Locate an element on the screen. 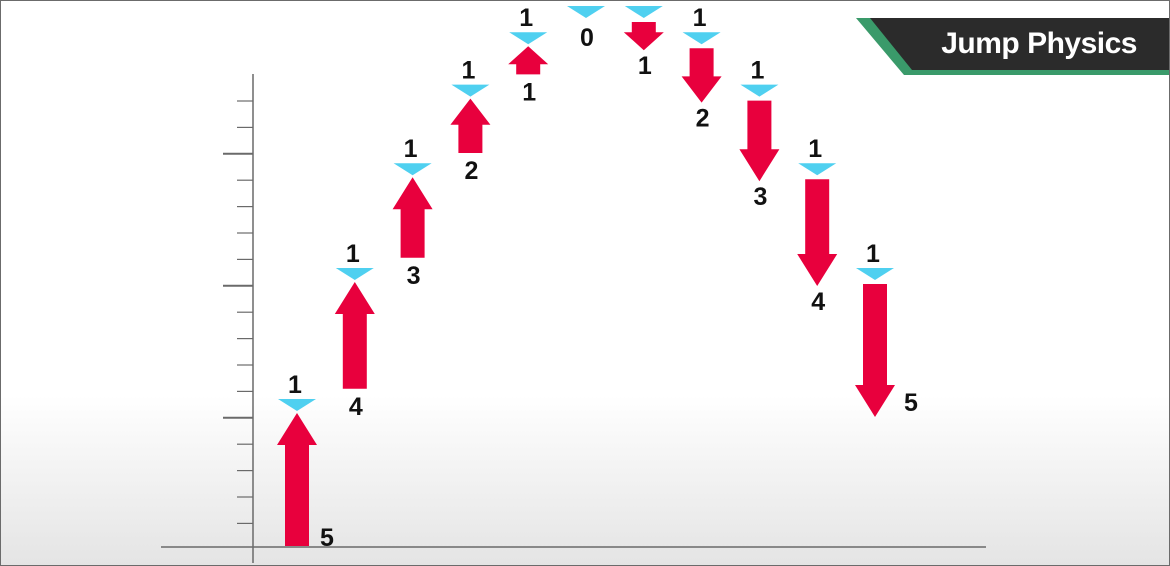  velocity-label: 0 is located at coordinates (587, 38).